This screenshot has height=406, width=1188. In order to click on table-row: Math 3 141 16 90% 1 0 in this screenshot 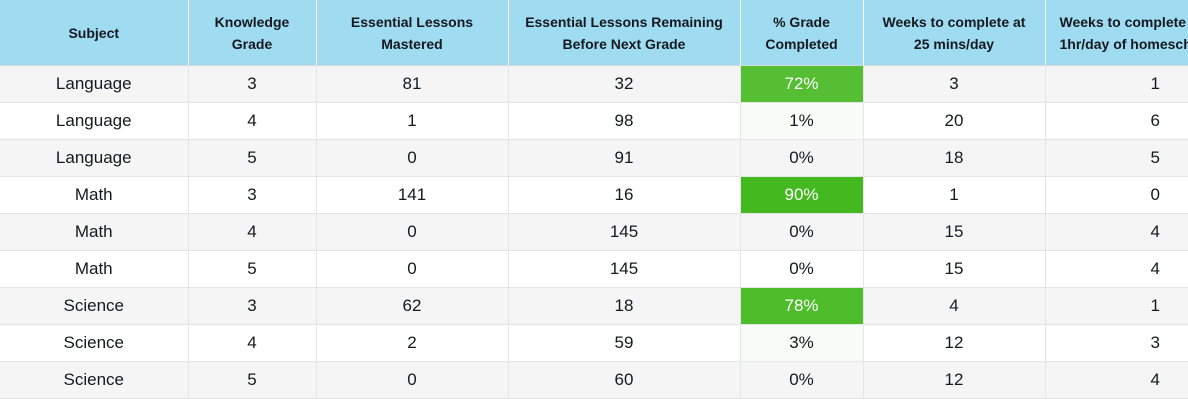, I will do `click(594, 195)`.